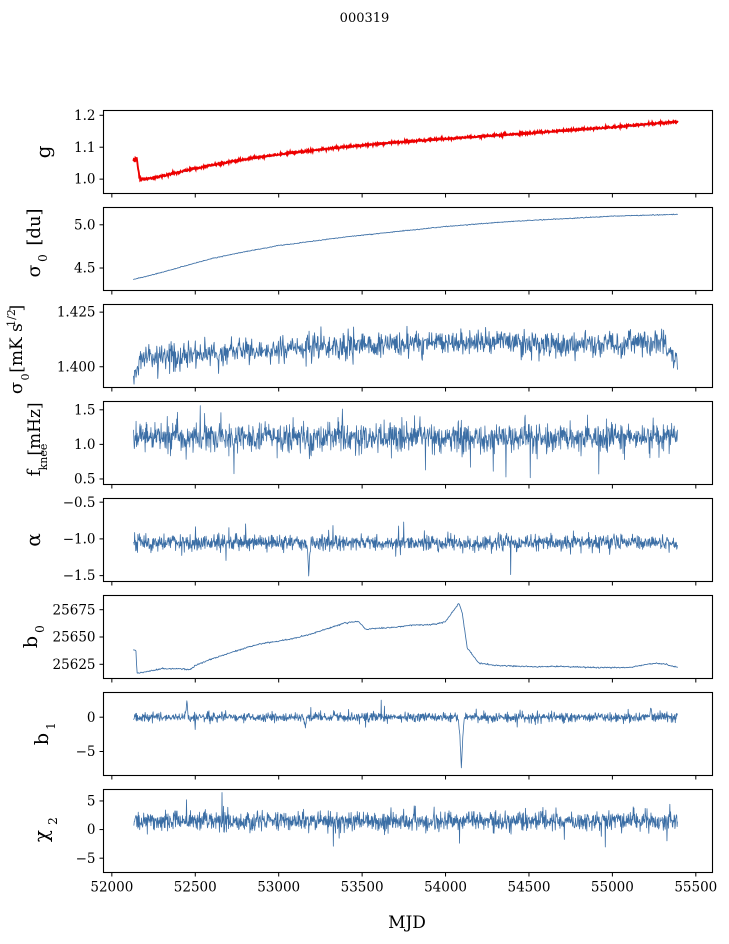  I want to click on x-tick-label: 55500, so click(695, 888).